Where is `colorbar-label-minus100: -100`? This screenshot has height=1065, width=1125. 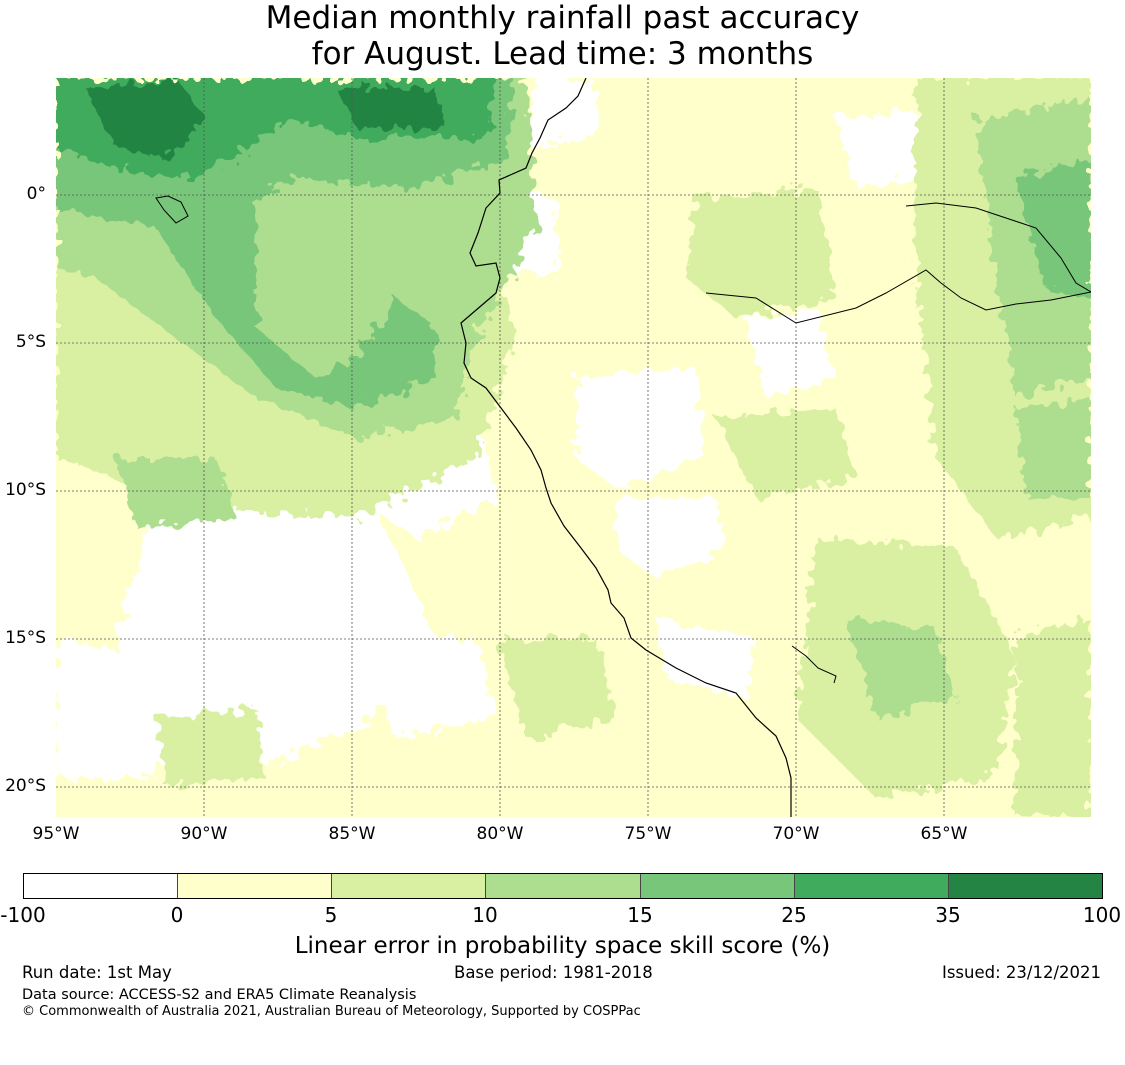
colorbar-label-minus100: -100 is located at coordinates (23, 915).